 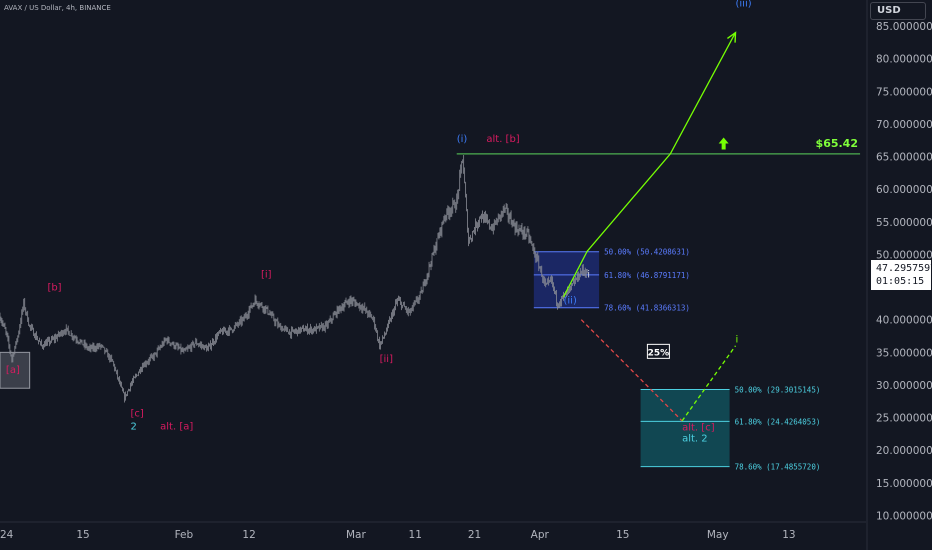 I want to click on y-tick-label: 70.0000000, so click(x=904, y=125).